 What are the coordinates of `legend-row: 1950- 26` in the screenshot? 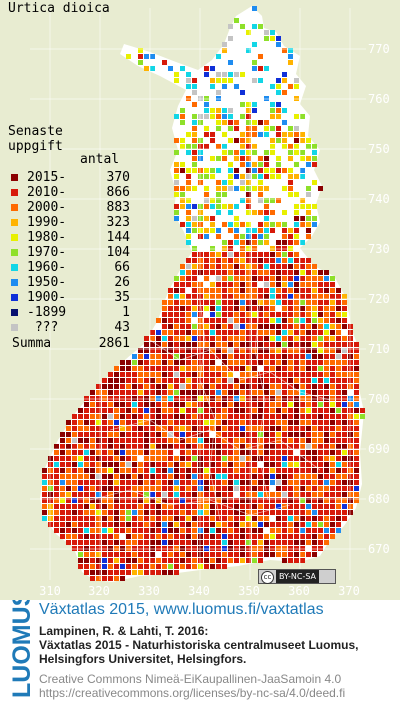 It's located at (69, 282).